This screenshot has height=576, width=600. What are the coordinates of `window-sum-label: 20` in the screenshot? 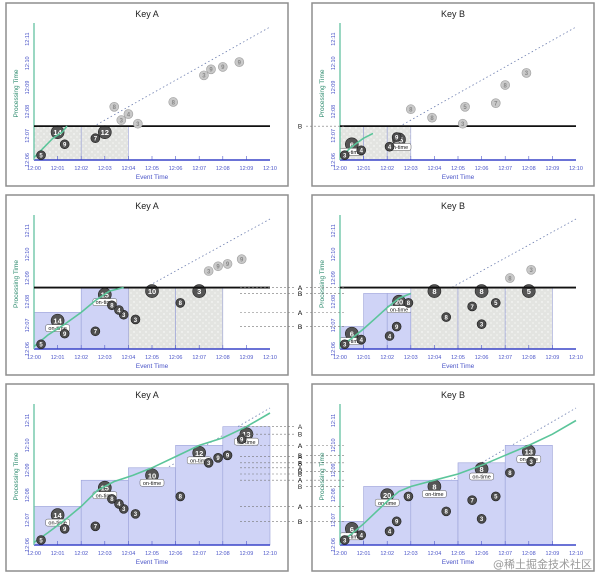 It's located at (387, 495).